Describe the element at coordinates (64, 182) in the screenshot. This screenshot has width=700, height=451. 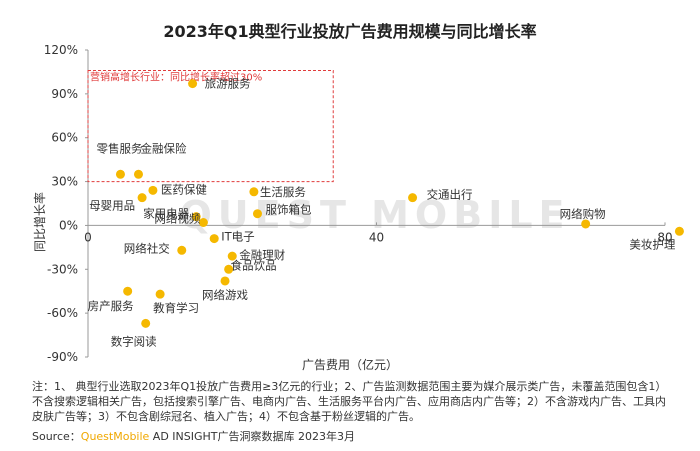
I see `y-tick-label: 30%` at that location.